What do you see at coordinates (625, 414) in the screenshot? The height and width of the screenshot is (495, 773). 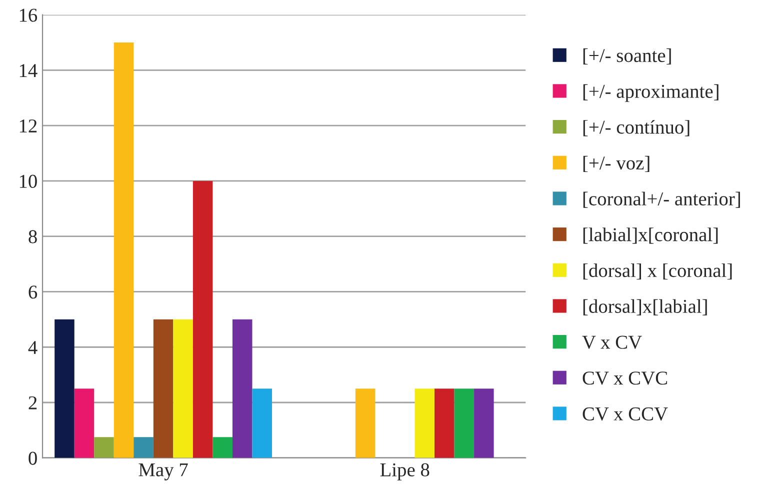 I see `legend-label: CV x CCV` at bounding box center [625, 414].